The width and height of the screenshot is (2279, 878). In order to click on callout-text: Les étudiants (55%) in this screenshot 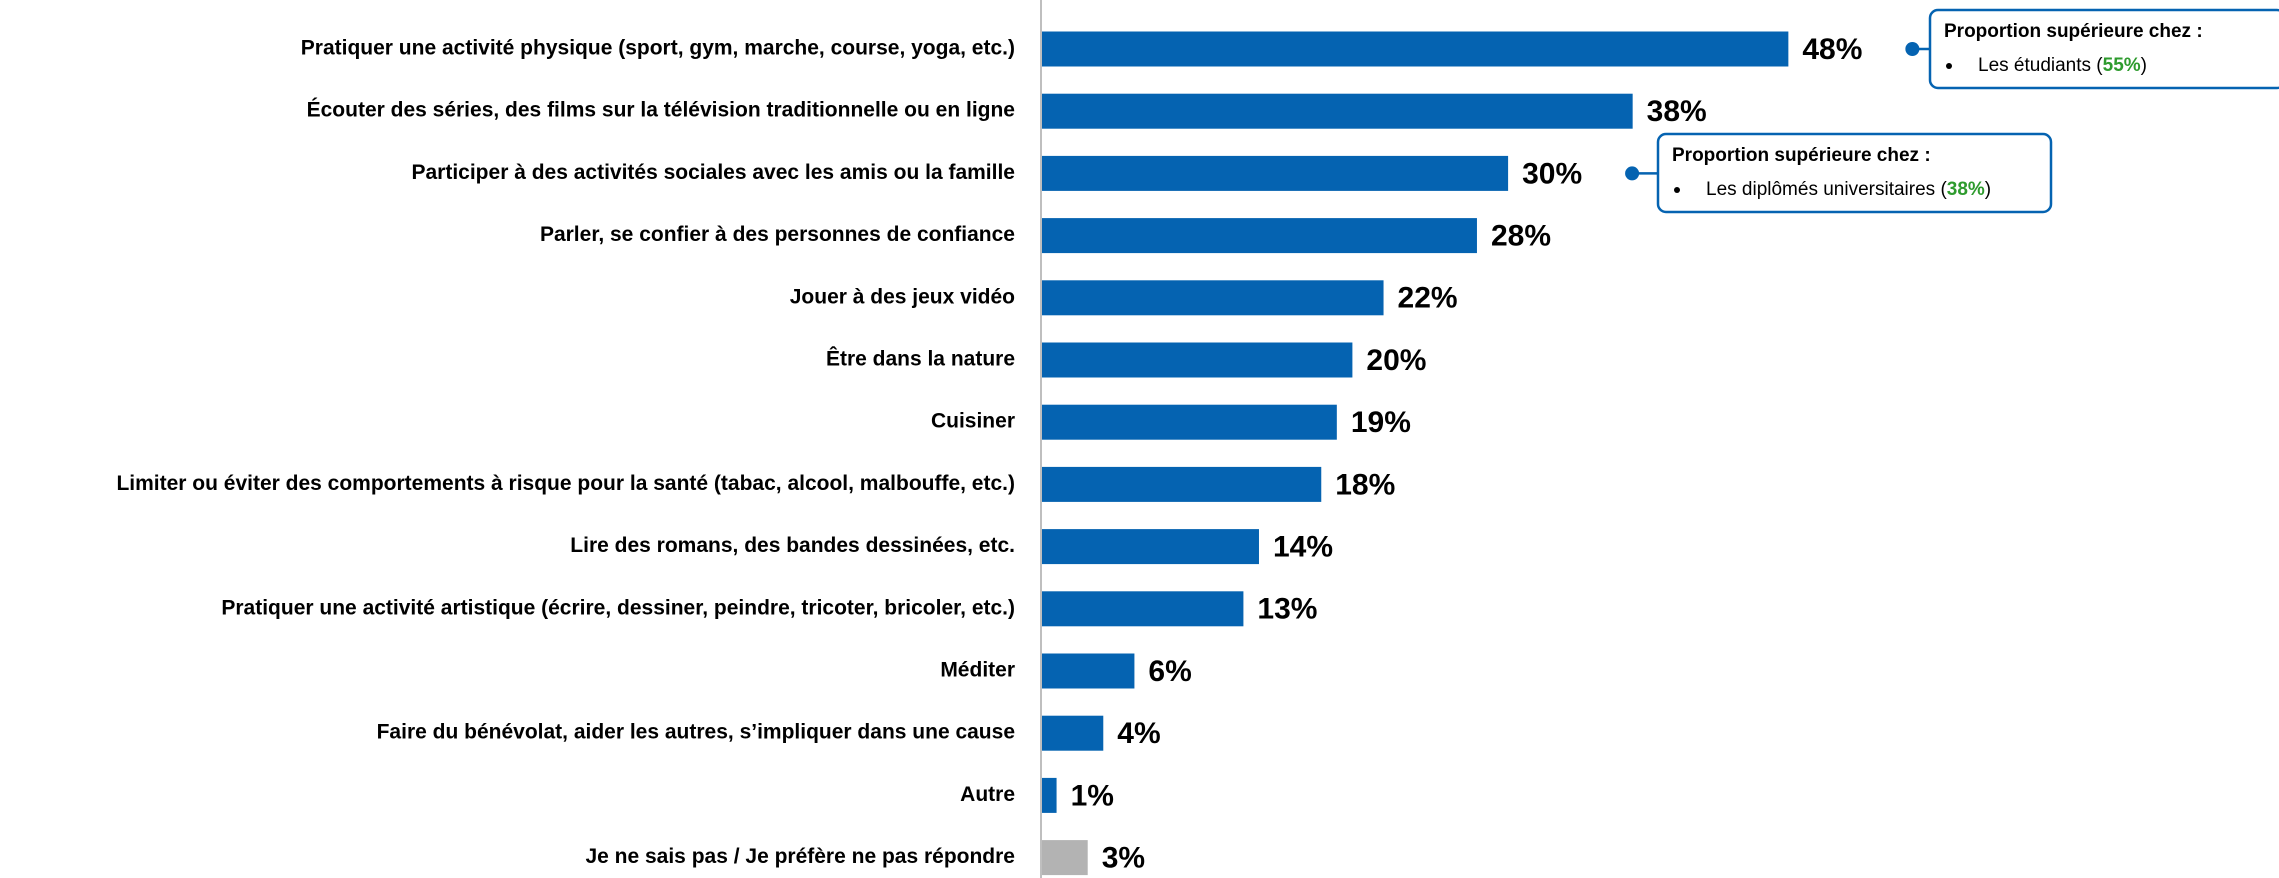, I will do `click(2062, 65)`.